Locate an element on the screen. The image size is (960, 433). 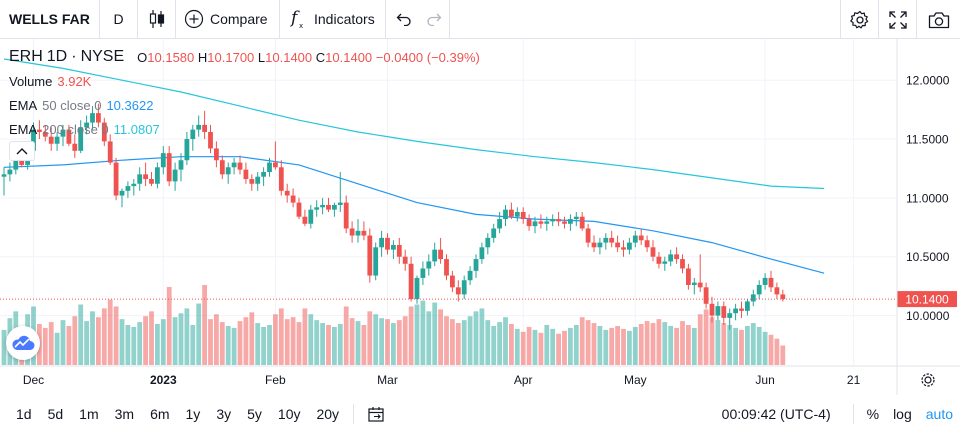
range-button-5y: 5y is located at coordinates (254, 414).